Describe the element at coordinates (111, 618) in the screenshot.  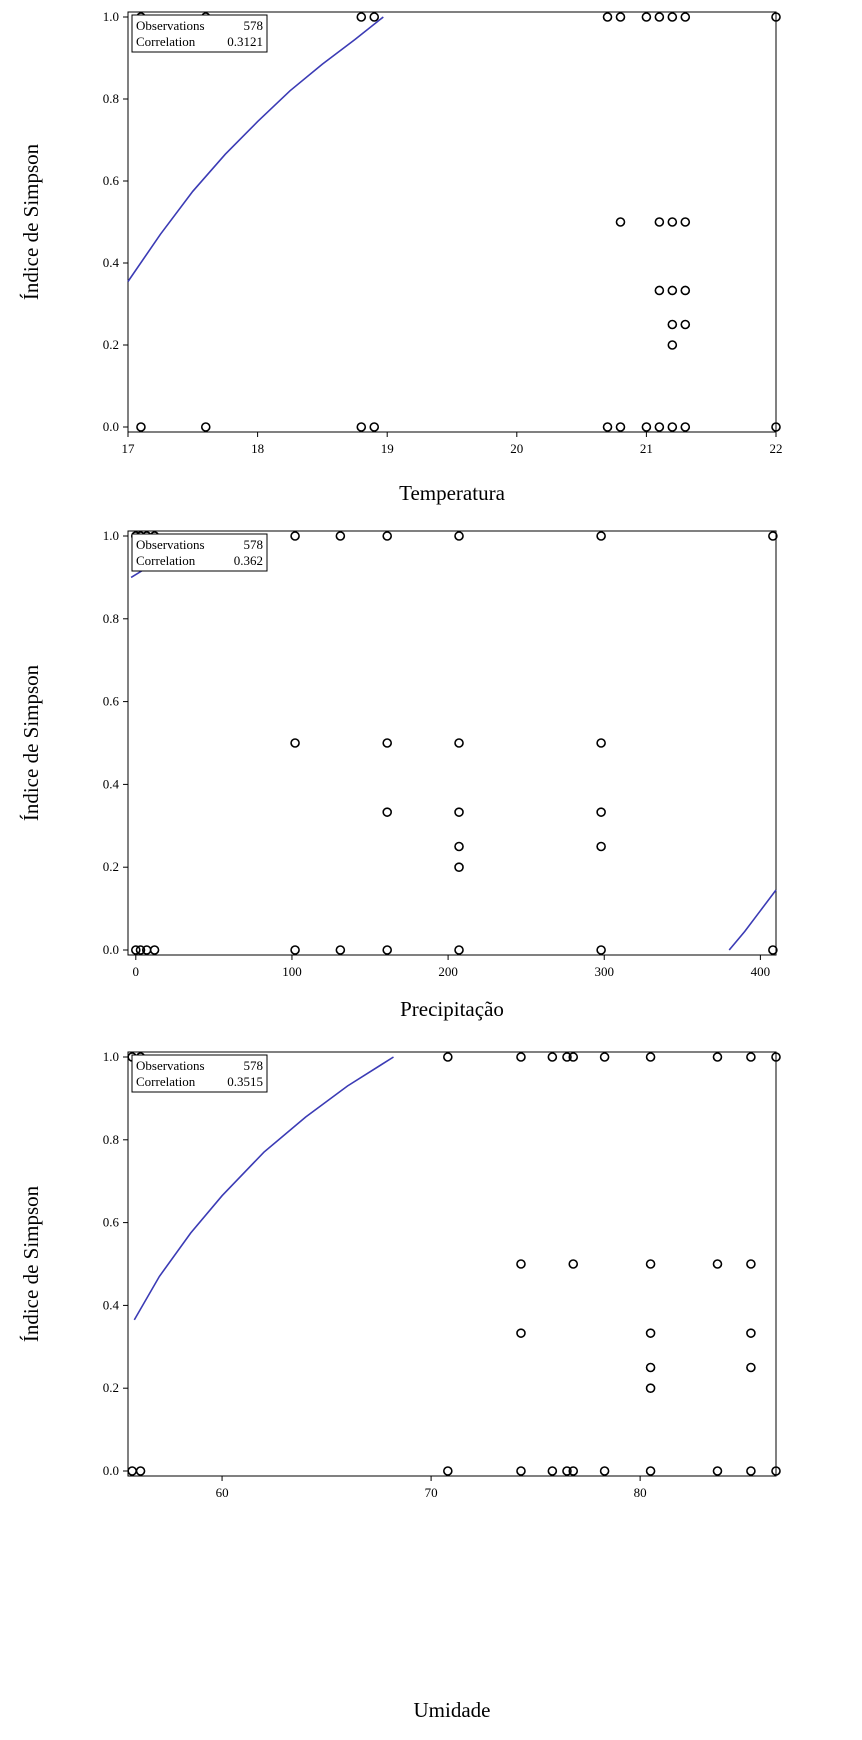
I see `y-tick-label: 0.8` at that location.